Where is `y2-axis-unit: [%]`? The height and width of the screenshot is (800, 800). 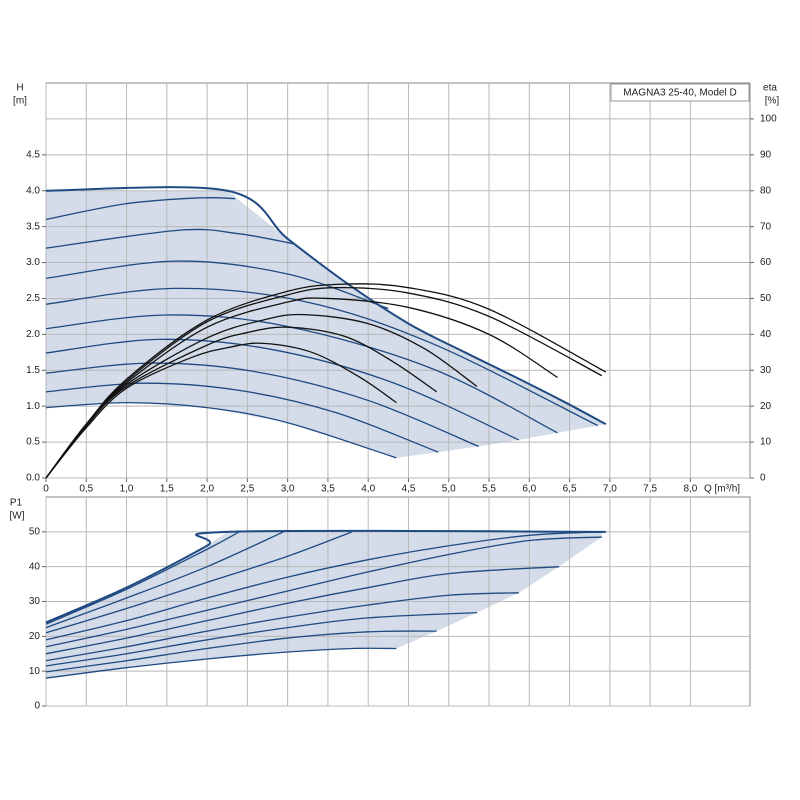
y2-axis-unit: [%] is located at coordinates (772, 101).